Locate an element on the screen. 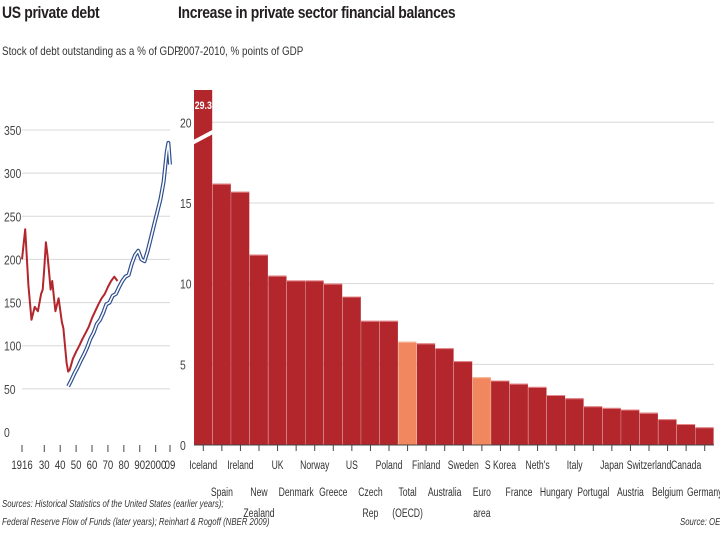 The height and width of the screenshot is (540, 720). left-series-line-outer is located at coordinates (119, 264).